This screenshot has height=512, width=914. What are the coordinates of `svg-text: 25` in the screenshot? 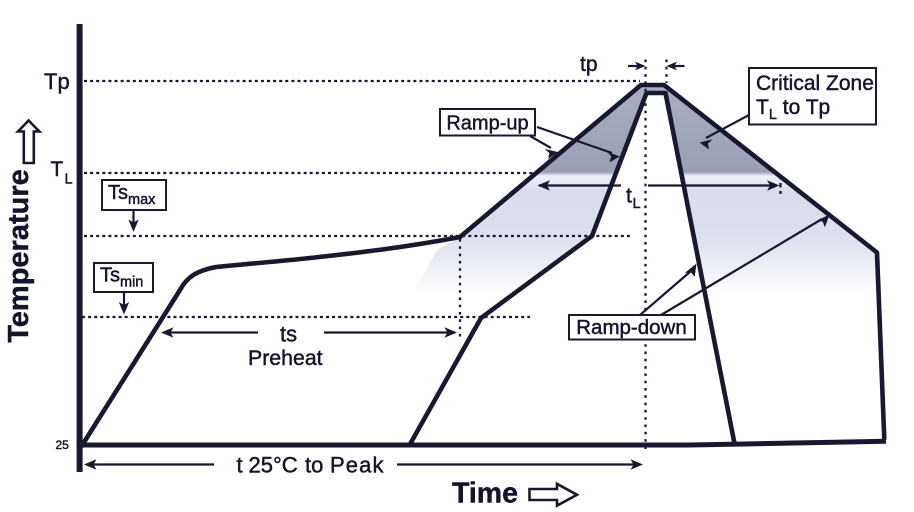 It's located at (63, 445).